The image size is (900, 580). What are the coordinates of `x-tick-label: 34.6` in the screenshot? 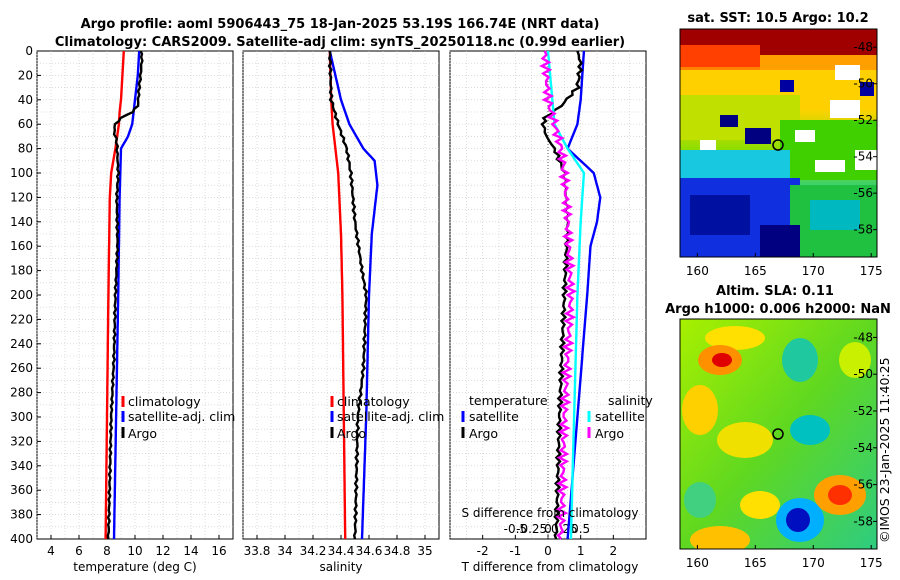 It's located at (369, 551).